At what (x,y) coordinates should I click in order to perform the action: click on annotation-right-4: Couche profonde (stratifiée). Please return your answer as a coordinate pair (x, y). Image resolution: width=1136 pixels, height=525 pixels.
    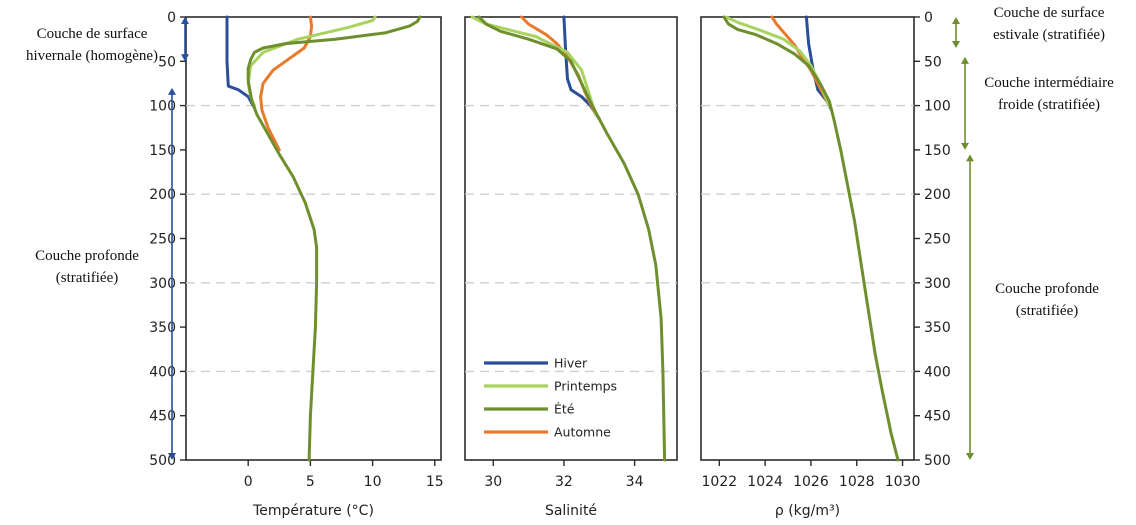
    Looking at the image, I should click on (1032, 307).